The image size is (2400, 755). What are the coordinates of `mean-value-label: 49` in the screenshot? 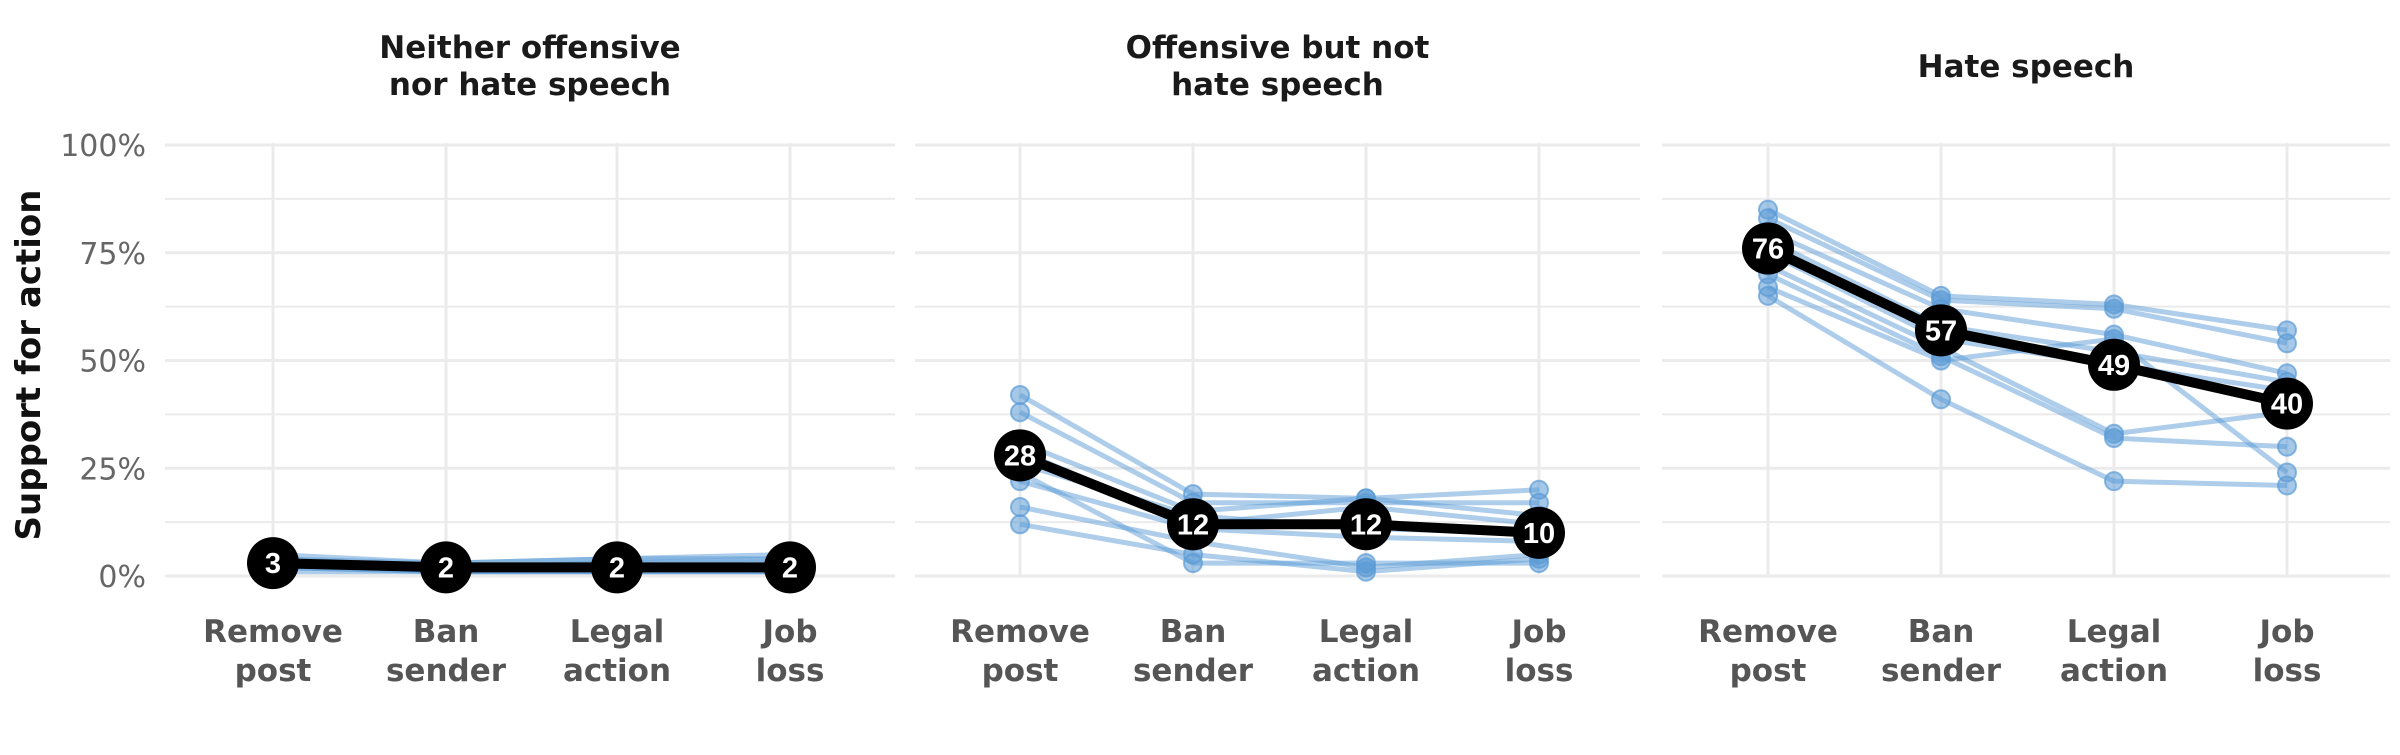 It's located at (2114, 366).